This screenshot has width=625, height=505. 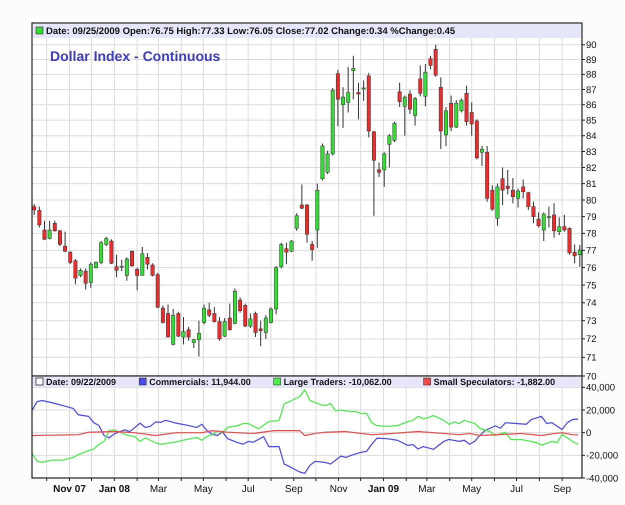 What do you see at coordinates (591, 358) in the screenshot?
I see `y-tick-label: 71` at bounding box center [591, 358].